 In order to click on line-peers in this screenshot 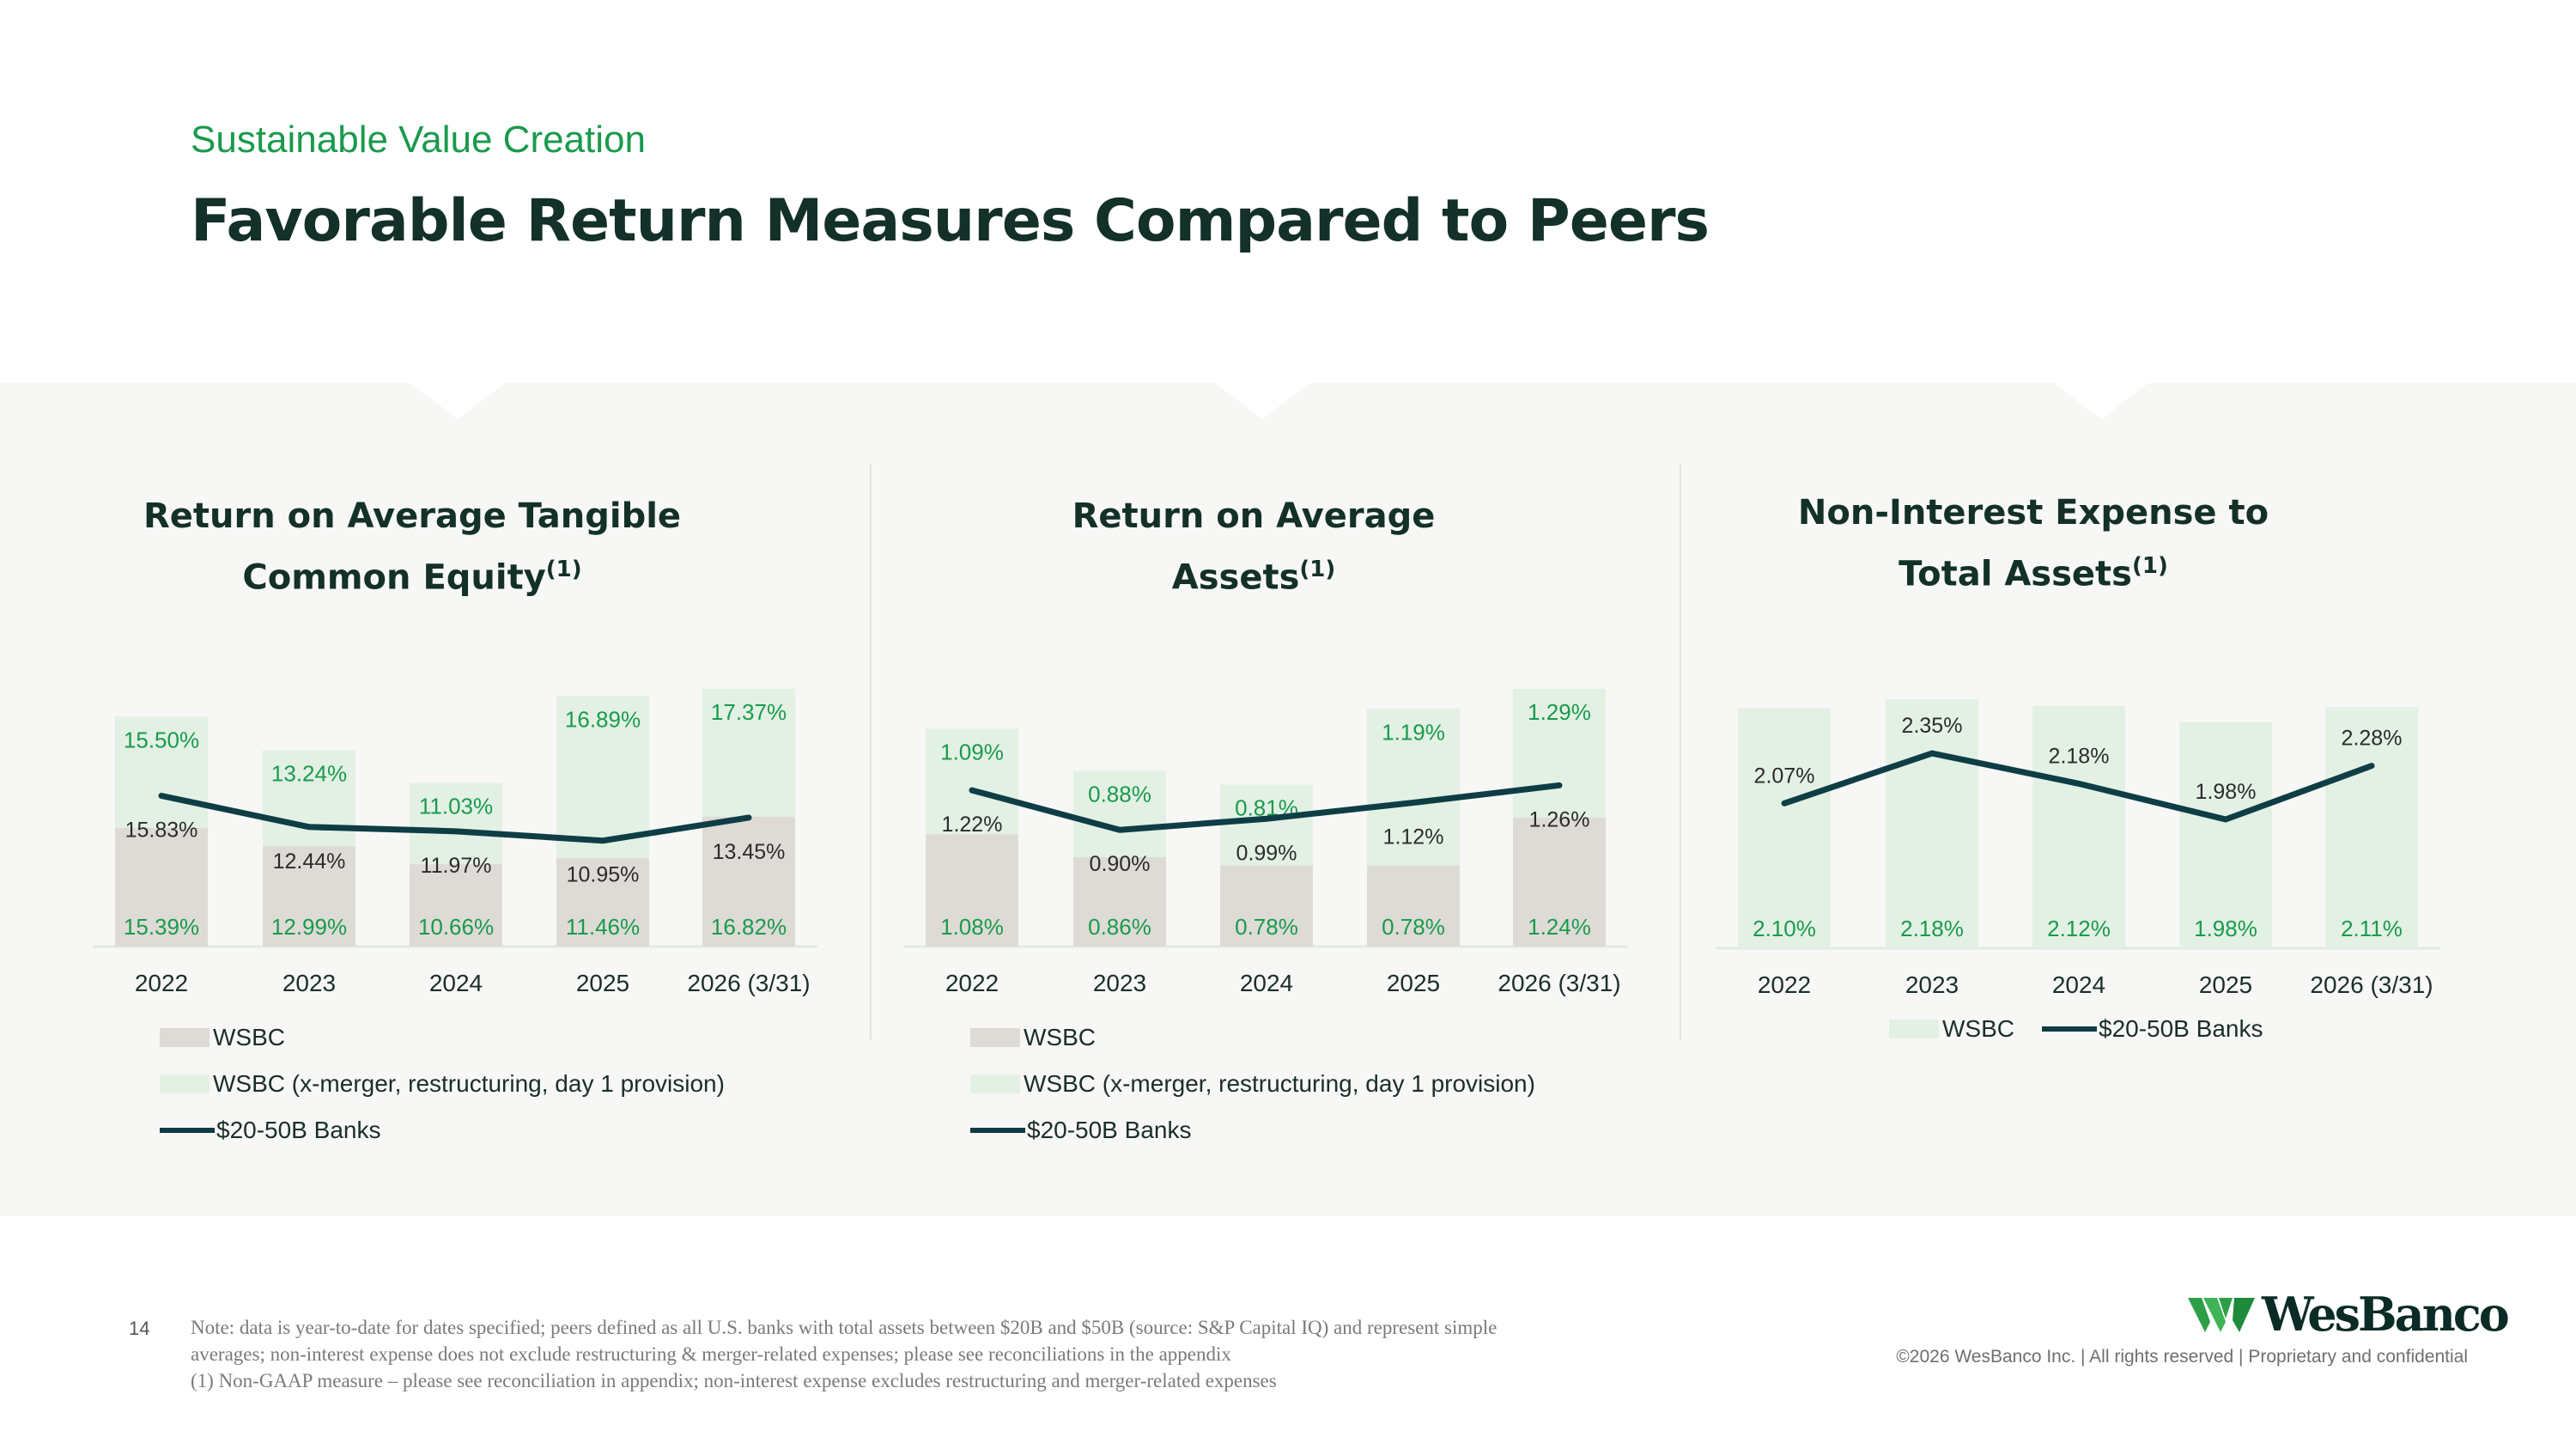, I will do `click(2078, 786)`.